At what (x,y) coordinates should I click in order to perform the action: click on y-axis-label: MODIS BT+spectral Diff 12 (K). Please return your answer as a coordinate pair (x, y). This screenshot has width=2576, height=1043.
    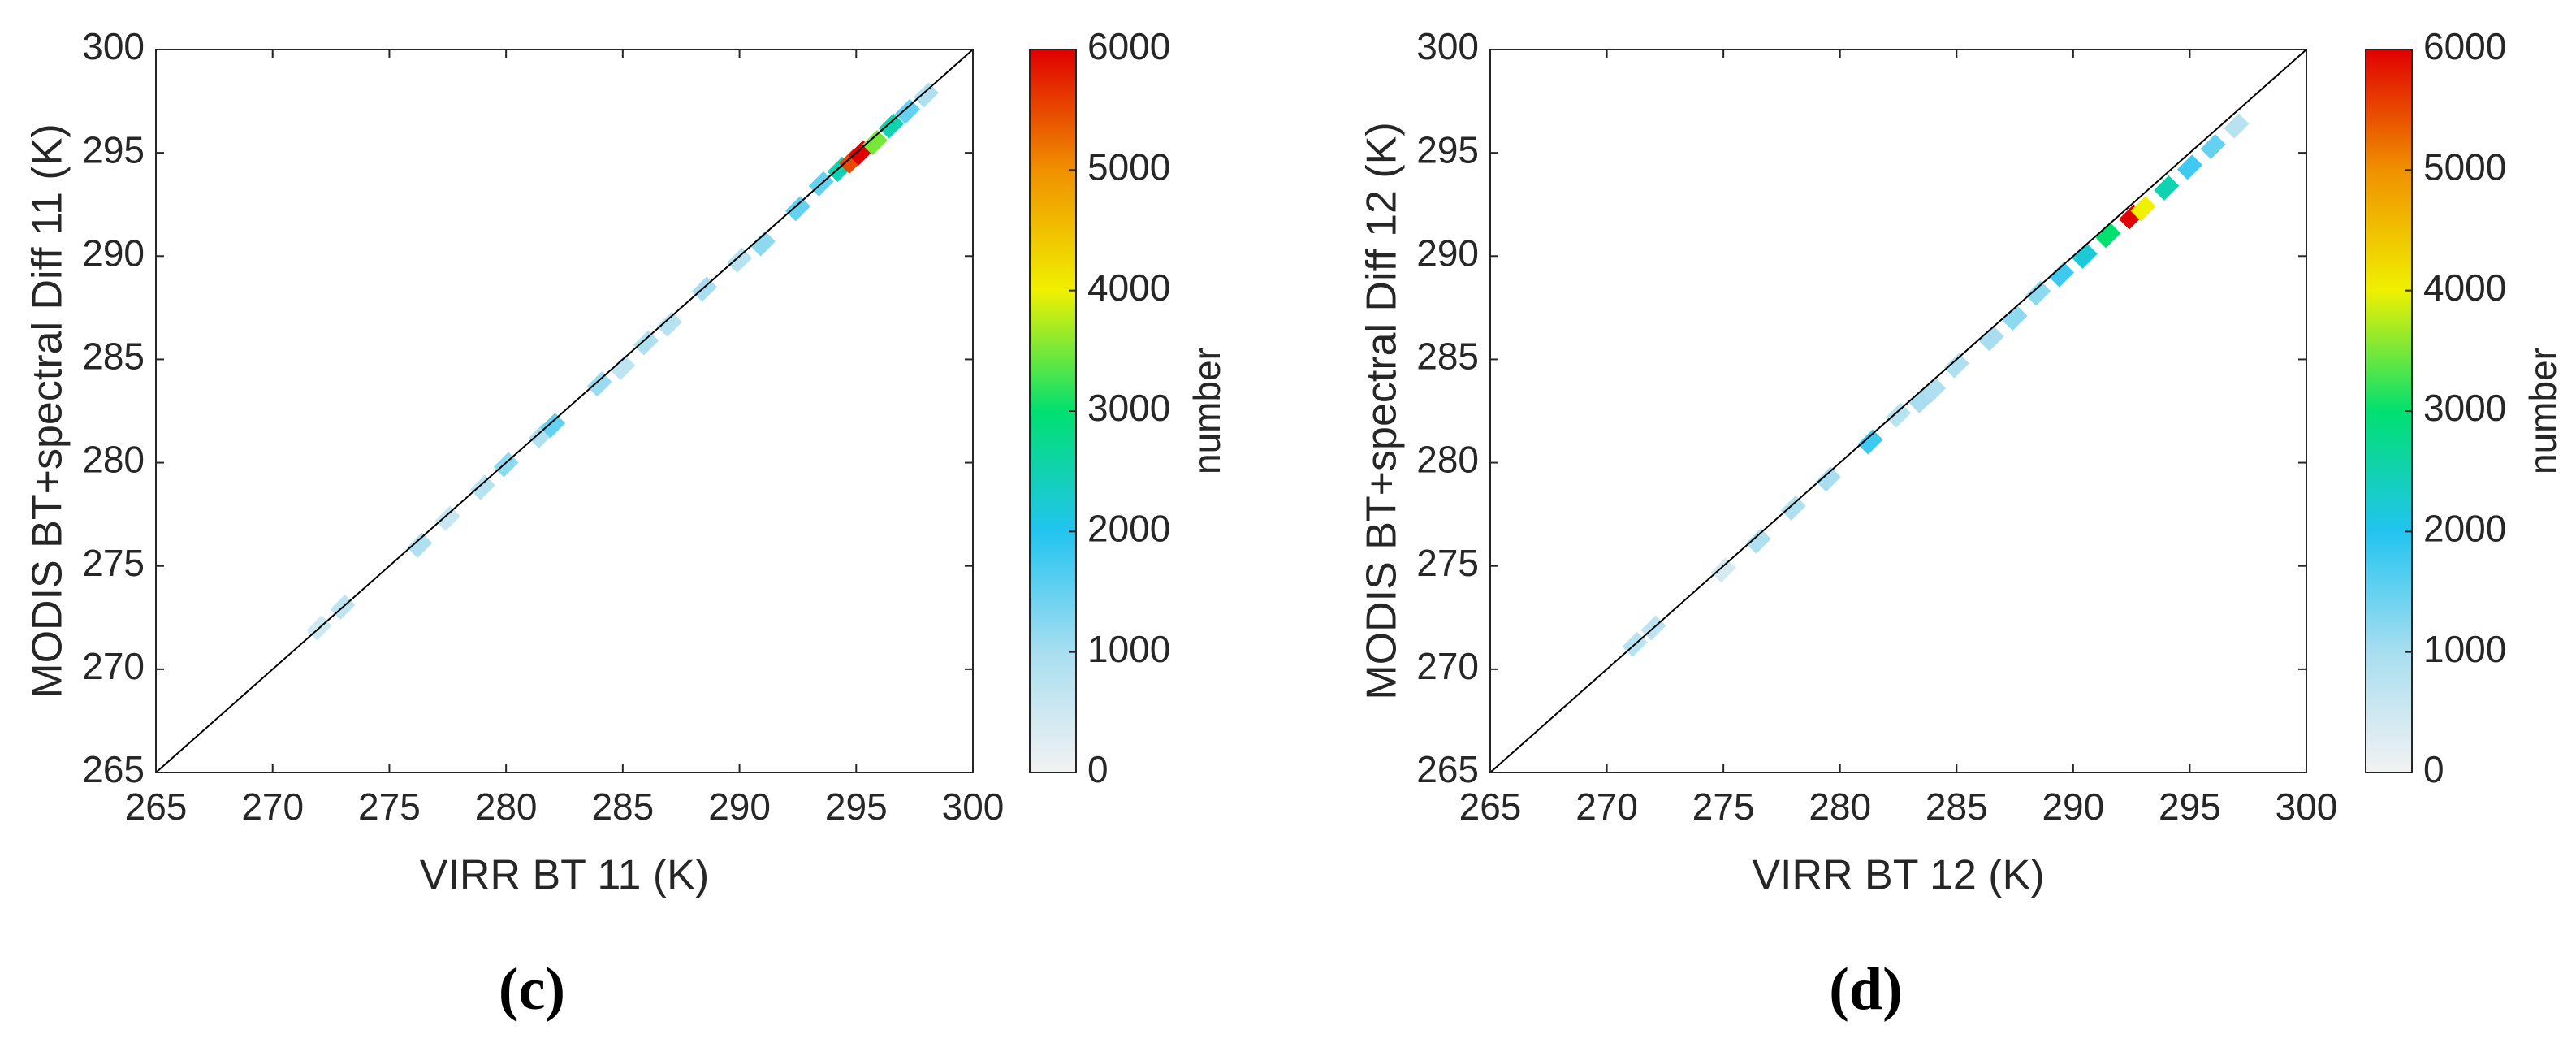
    Looking at the image, I should click on (1383, 410).